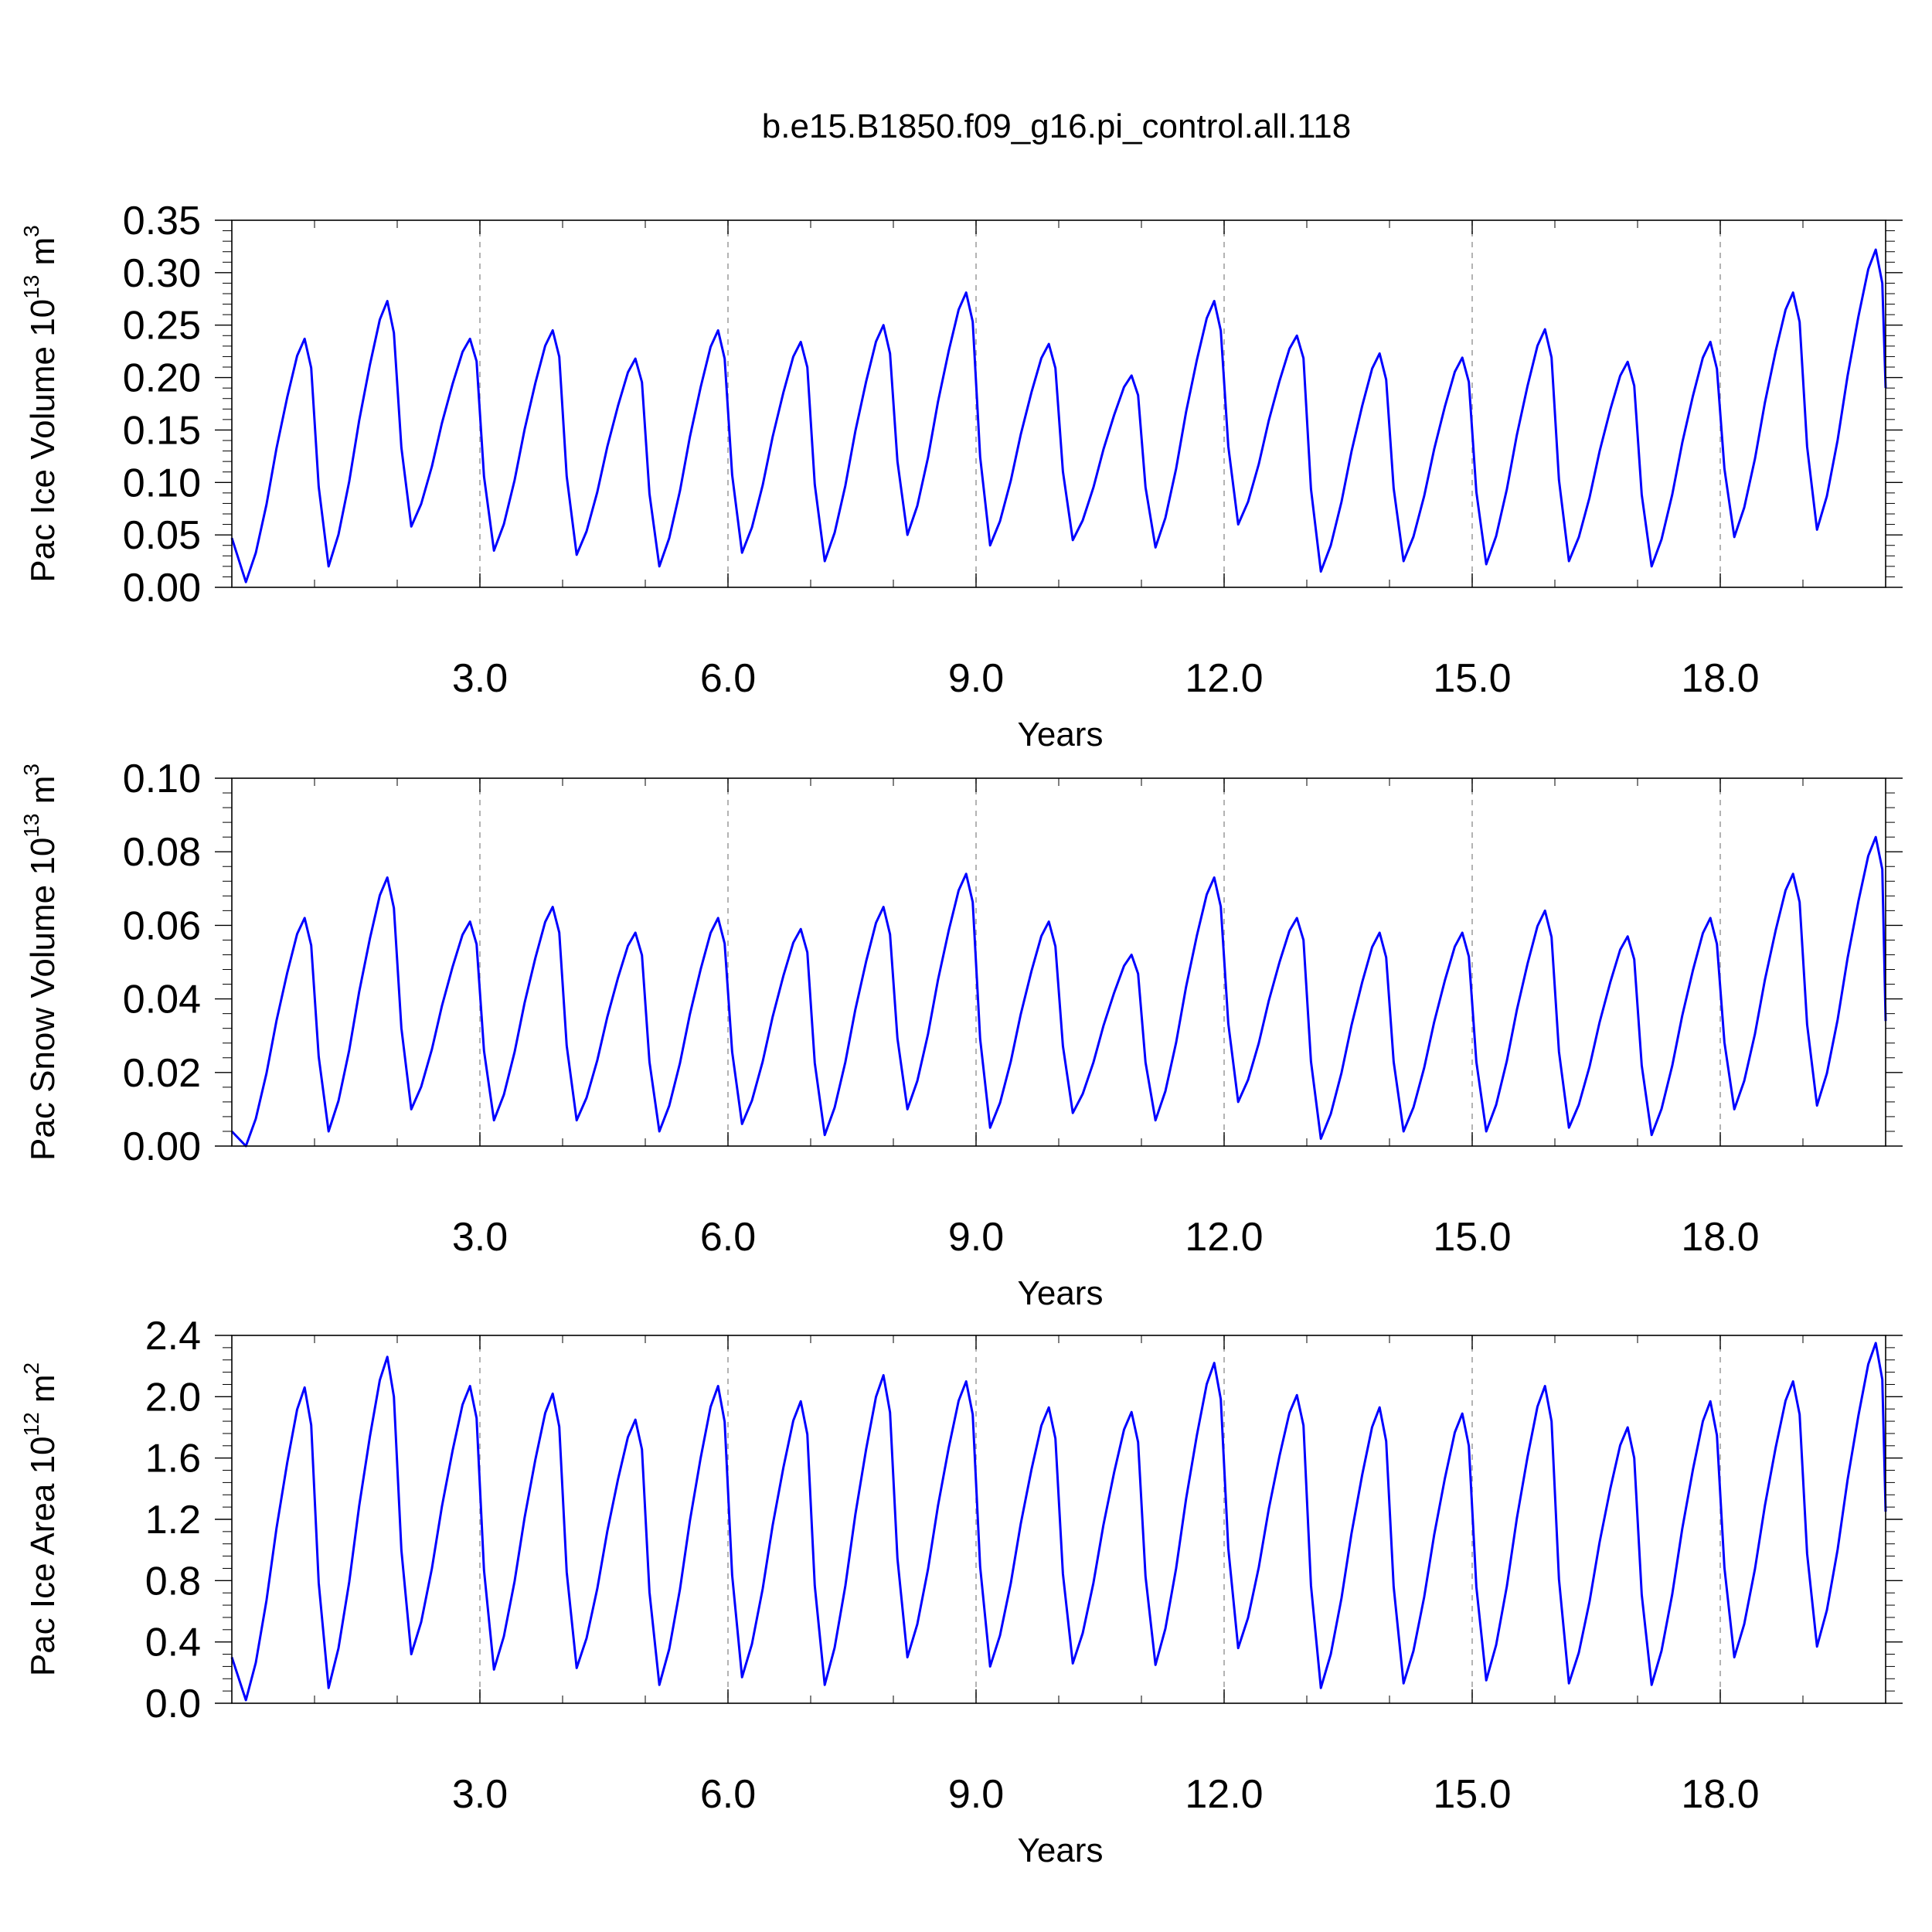  Describe the element at coordinates (173, 1582) in the screenshot. I see `ice-area-ytick-label-2: 0.8` at that location.